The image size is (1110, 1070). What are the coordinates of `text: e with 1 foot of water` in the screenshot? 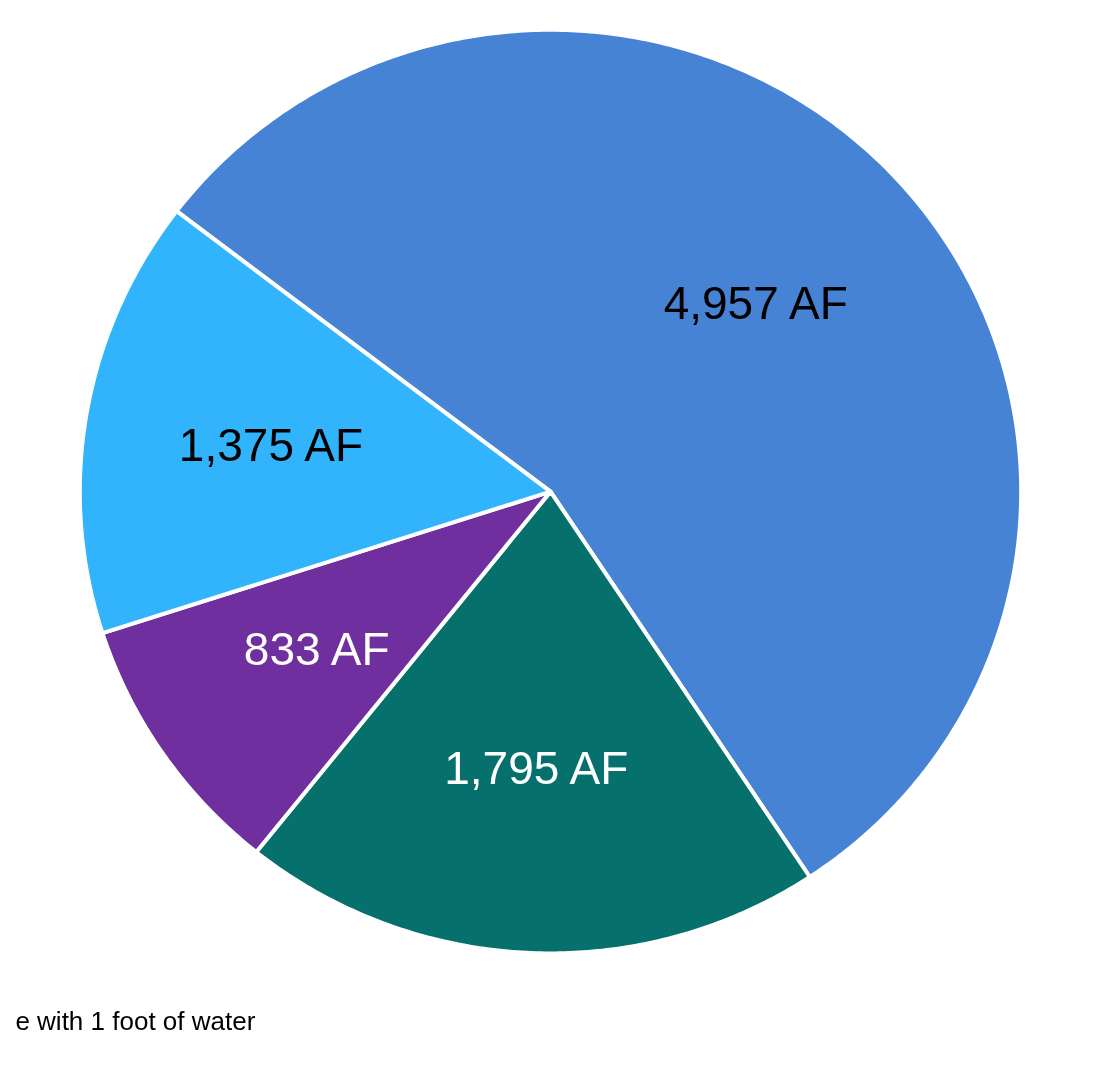 It's located at (135, 1021).